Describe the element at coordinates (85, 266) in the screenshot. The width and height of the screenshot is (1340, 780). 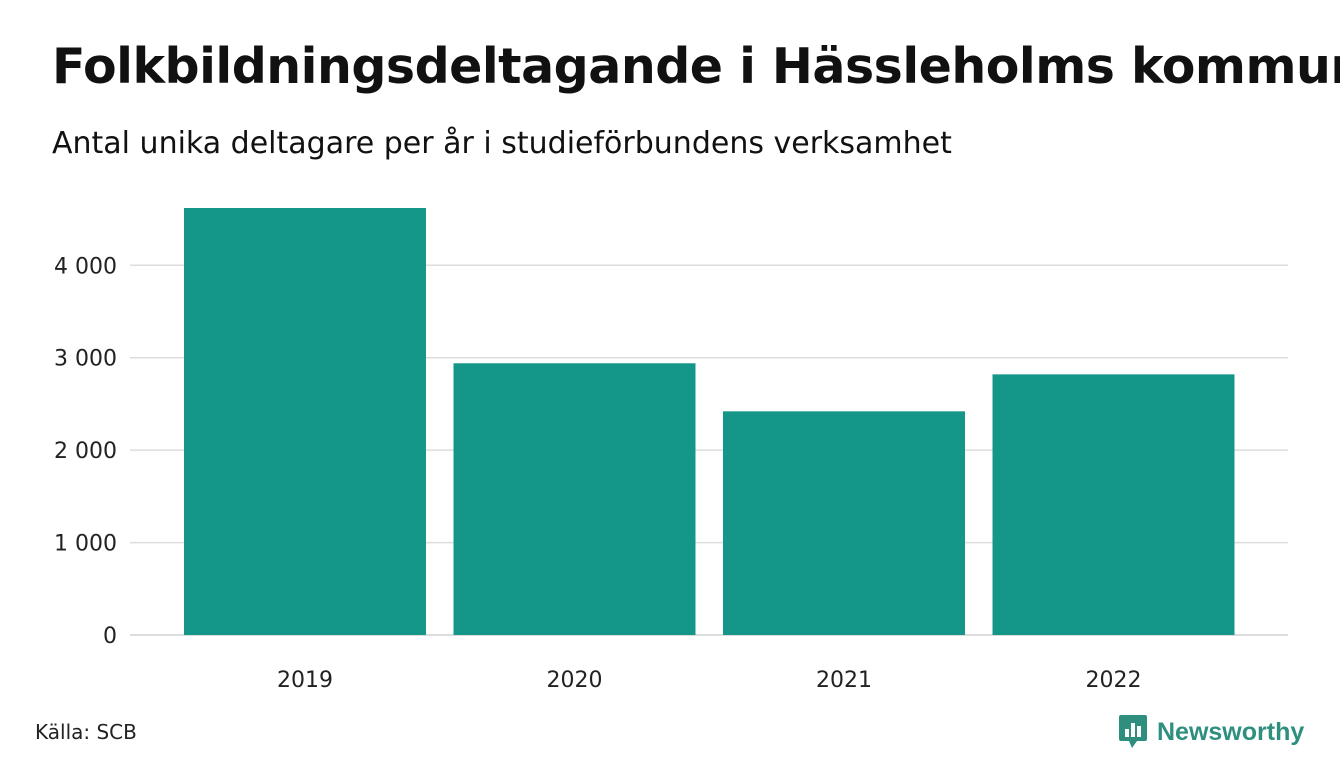
I see `y-tick-label: 4 000` at that location.